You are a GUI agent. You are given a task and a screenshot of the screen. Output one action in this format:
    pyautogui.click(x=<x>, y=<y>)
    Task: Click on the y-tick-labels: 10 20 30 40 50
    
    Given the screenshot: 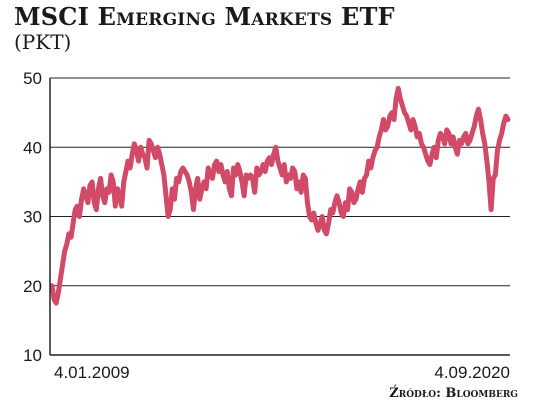 What is the action you would take?
    pyautogui.click(x=32, y=217)
    